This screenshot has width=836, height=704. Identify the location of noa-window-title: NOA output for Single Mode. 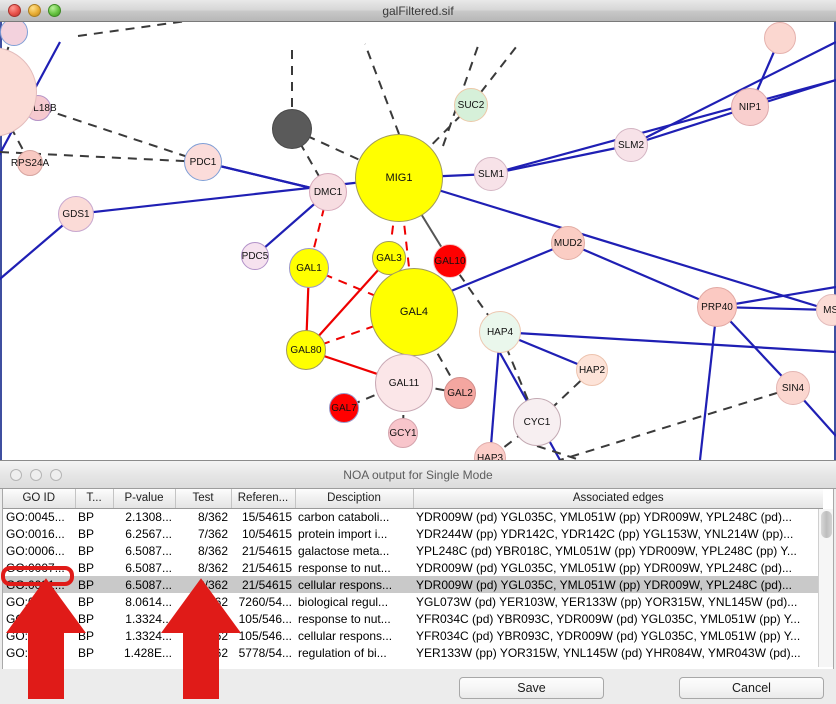
(418, 475).